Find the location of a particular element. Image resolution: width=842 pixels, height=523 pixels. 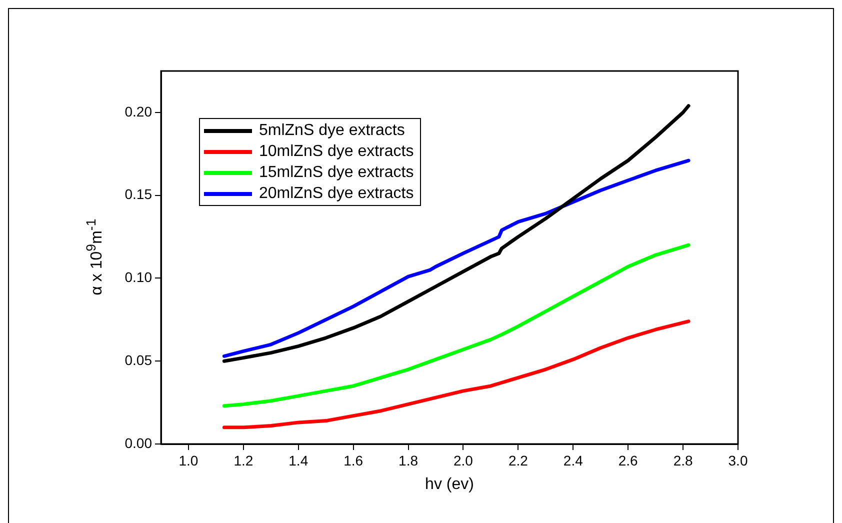

legend-label: 10mlZnS dye extracts is located at coordinates (336, 152).